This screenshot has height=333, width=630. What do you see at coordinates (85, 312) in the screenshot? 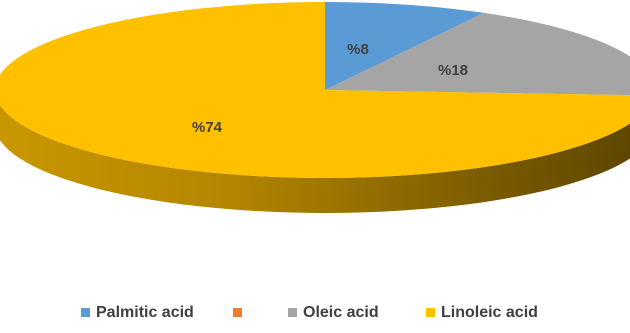
I see `legend-swatch-palmitic-acid` at bounding box center [85, 312].